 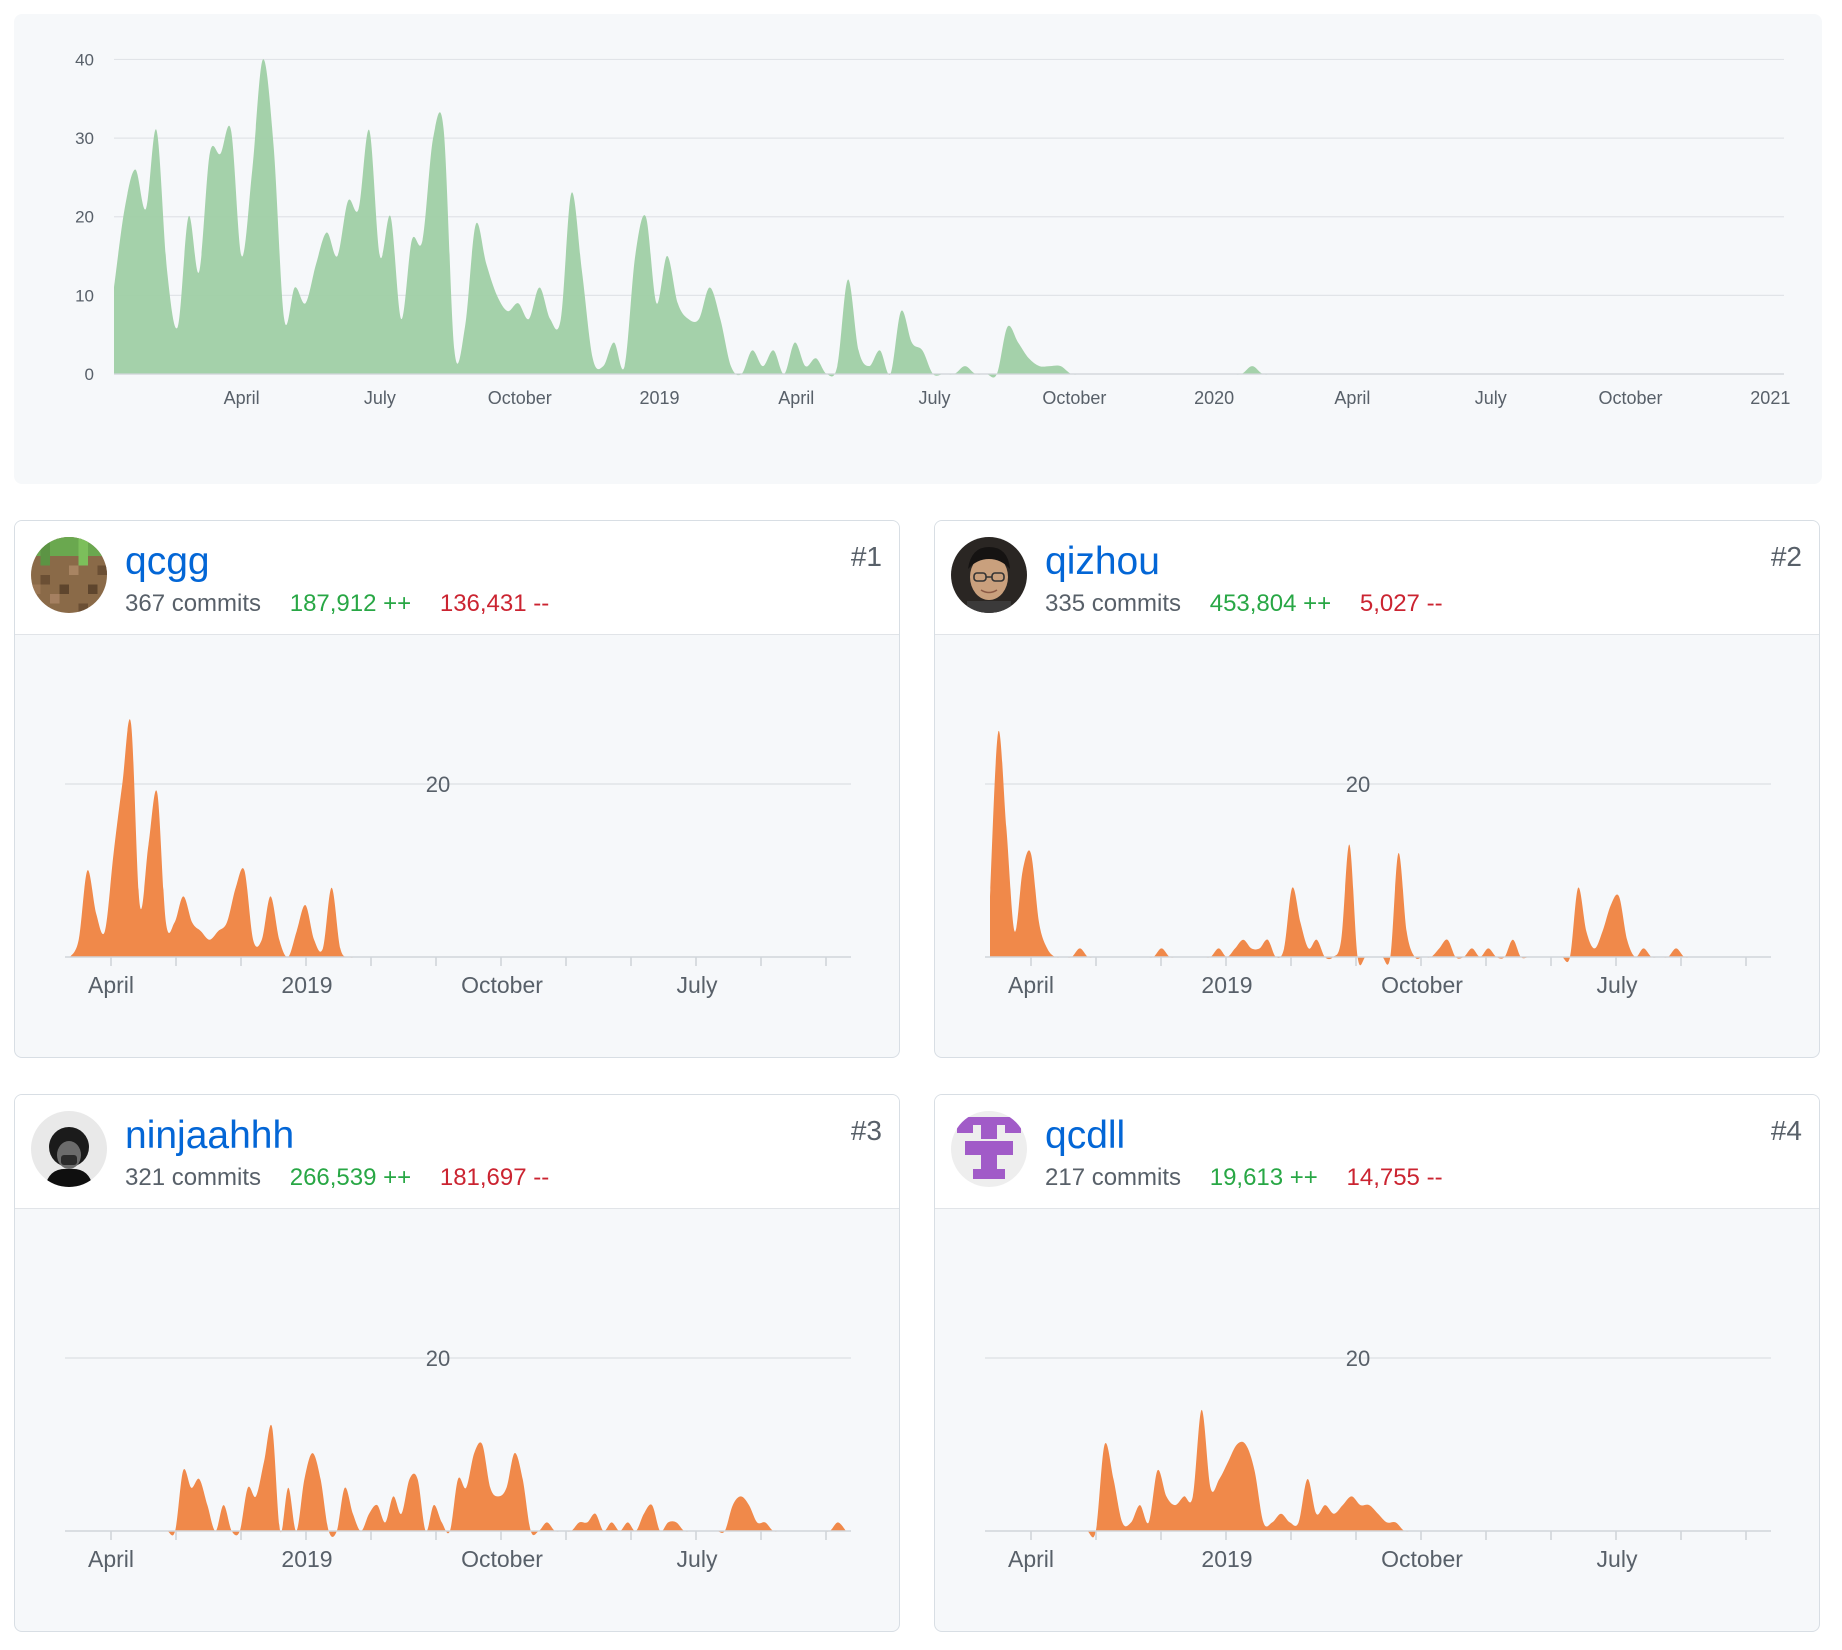 What do you see at coordinates (167, 561) in the screenshot?
I see `contributor-login-link: qcgg` at bounding box center [167, 561].